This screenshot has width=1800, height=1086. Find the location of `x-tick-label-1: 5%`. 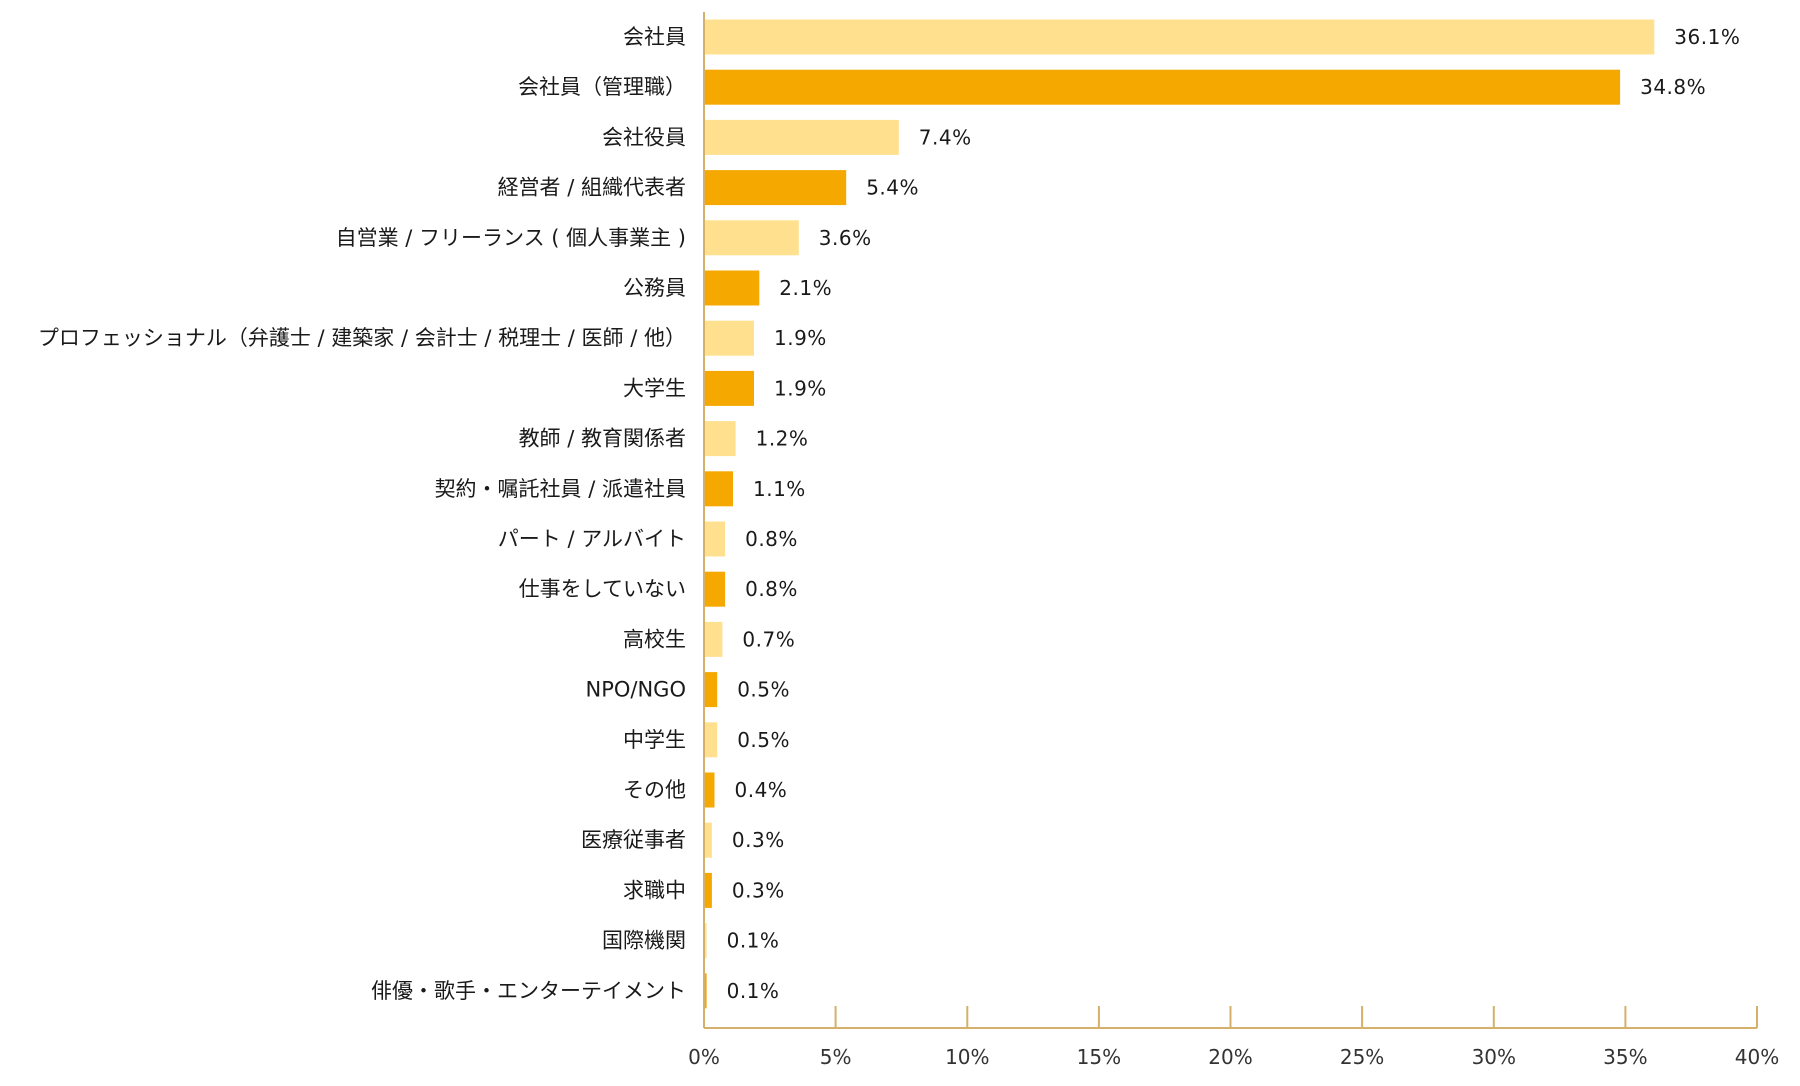

x-tick-label-1: 5% is located at coordinates (836, 1057).